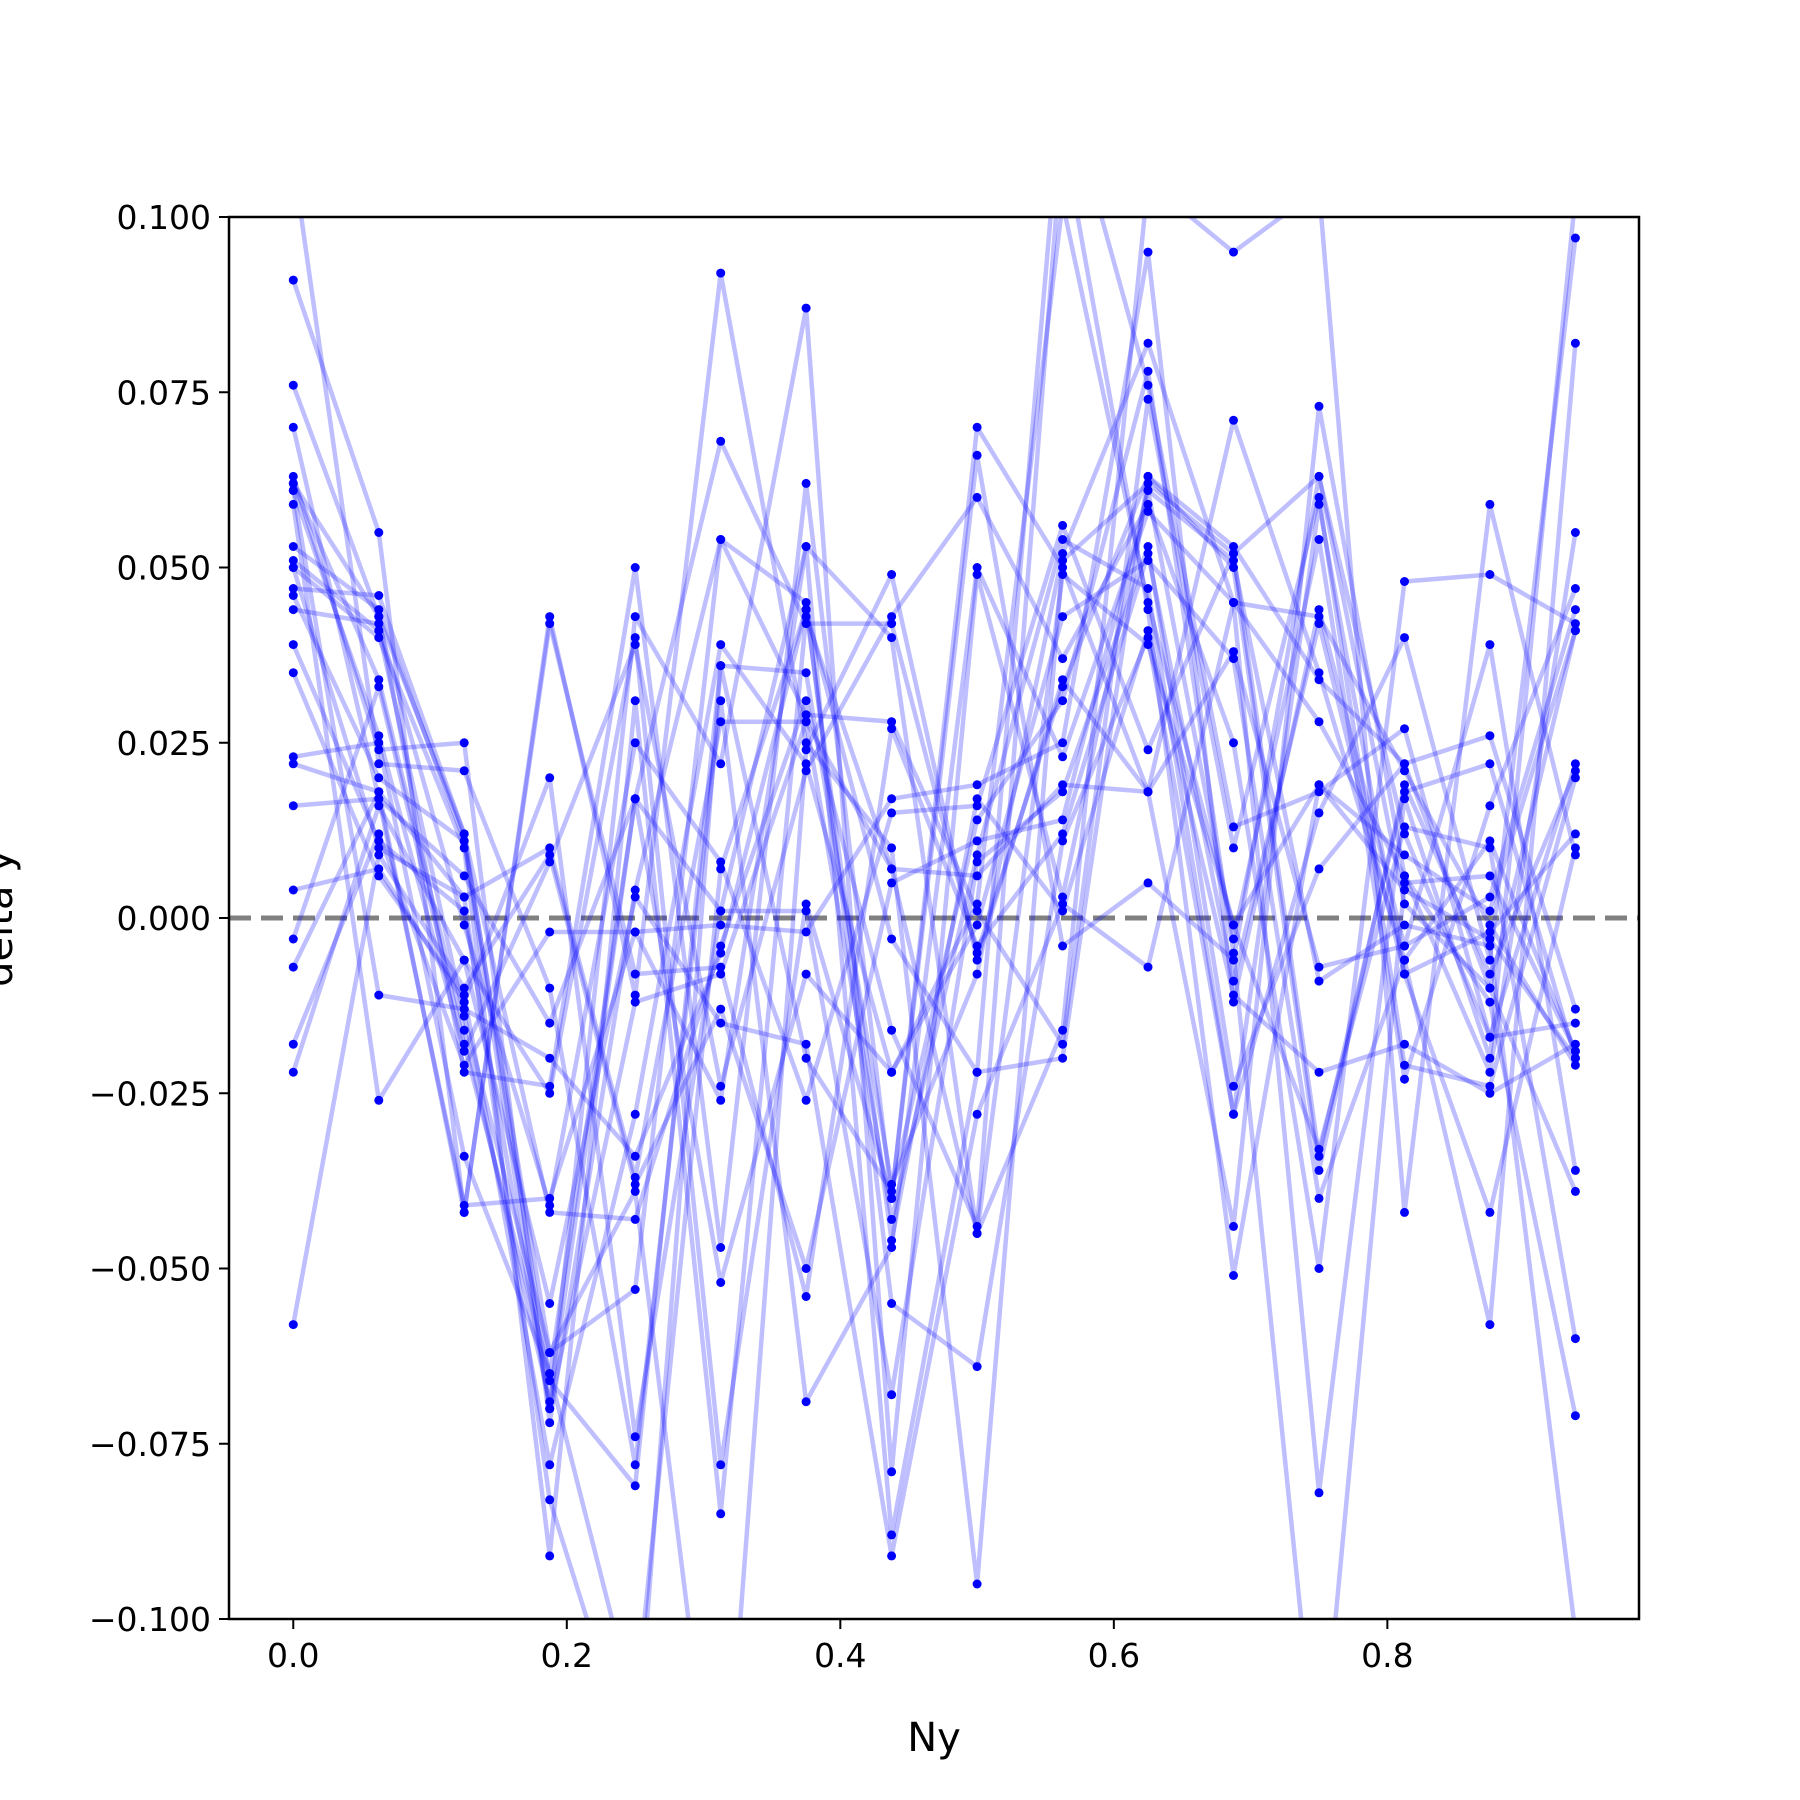  Describe the element at coordinates (150, 1619) in the screenshot. I see `y-tick-label: −0.100` at that location.